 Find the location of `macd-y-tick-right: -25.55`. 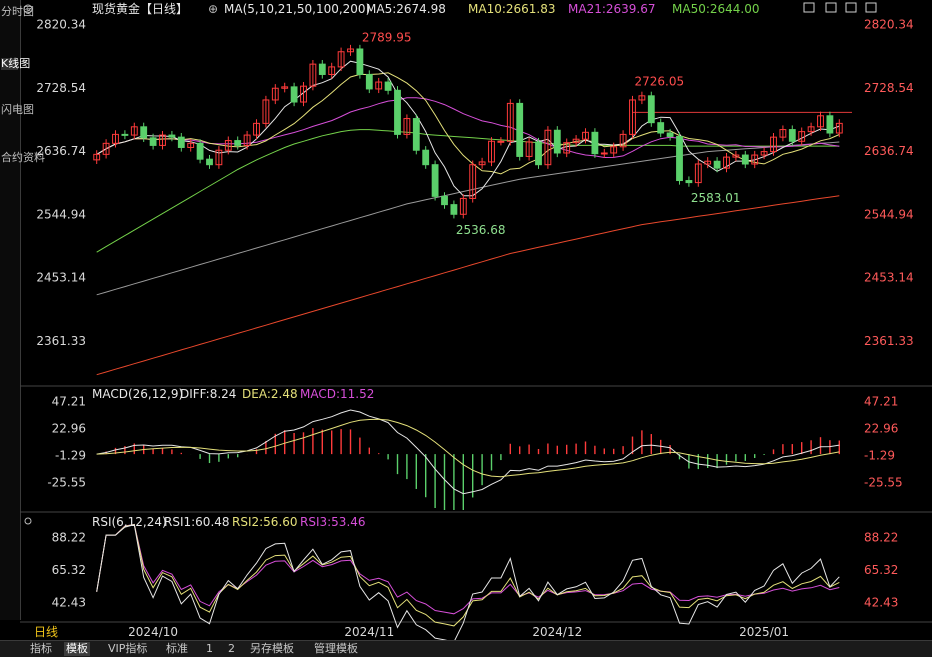

macd-y-tick-right: -25.55 is located at coordinates (883, 483).